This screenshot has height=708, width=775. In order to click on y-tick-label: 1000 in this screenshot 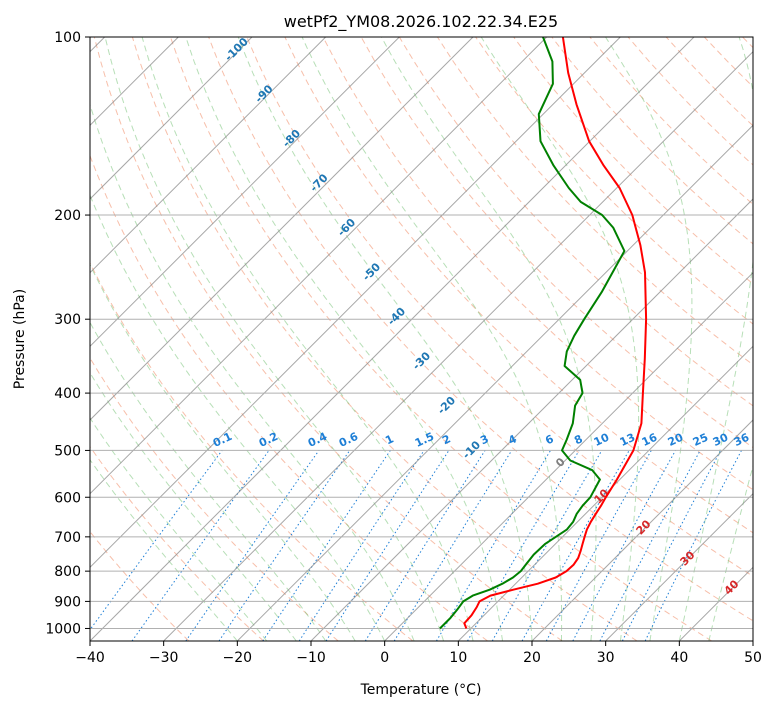, I will do `click(63, 629)`.